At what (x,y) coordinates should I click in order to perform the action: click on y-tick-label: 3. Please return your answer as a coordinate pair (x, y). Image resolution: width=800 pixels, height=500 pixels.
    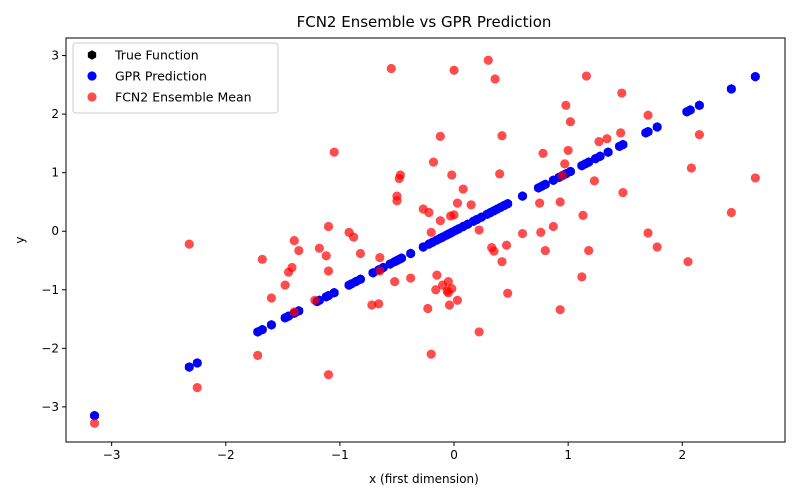
    Looking at the image, I should click on (55, 56).